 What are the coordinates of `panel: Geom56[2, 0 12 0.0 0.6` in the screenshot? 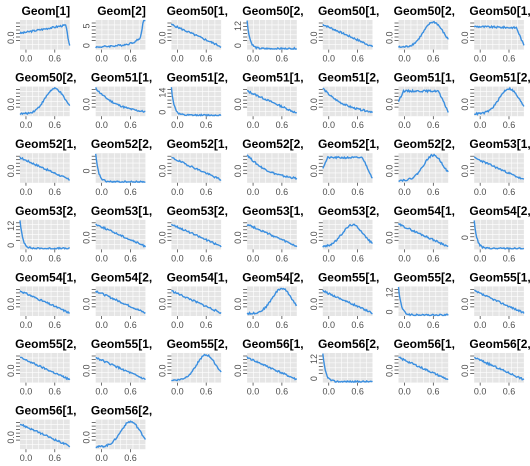 It's located at (344, 367).